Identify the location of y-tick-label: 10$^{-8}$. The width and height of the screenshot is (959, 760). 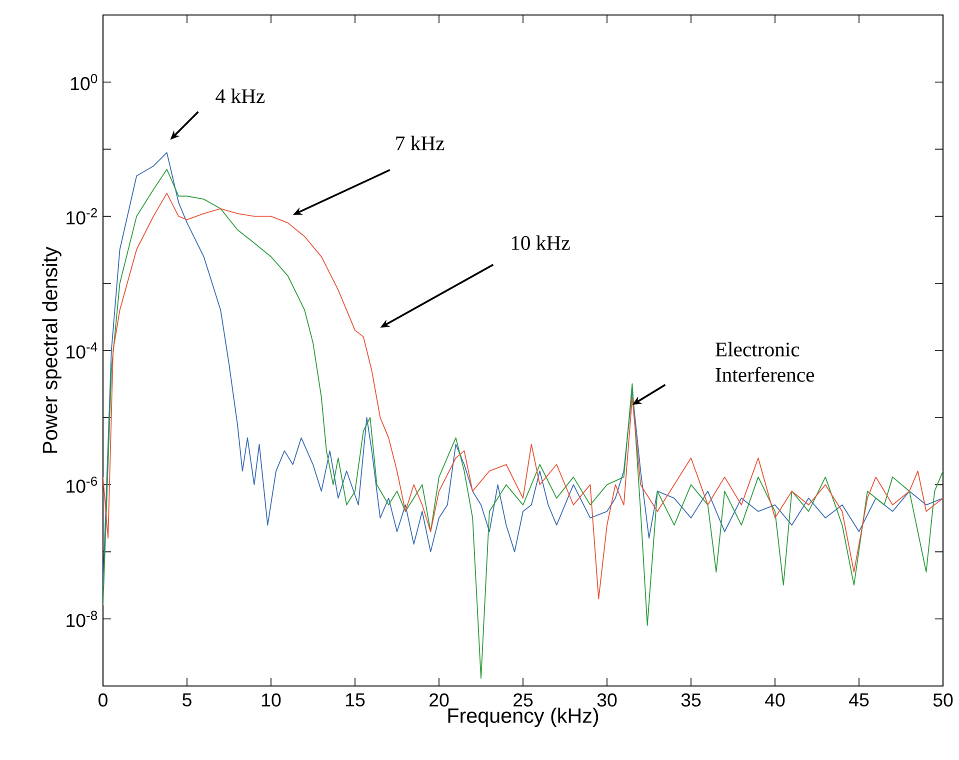
(82, 619).